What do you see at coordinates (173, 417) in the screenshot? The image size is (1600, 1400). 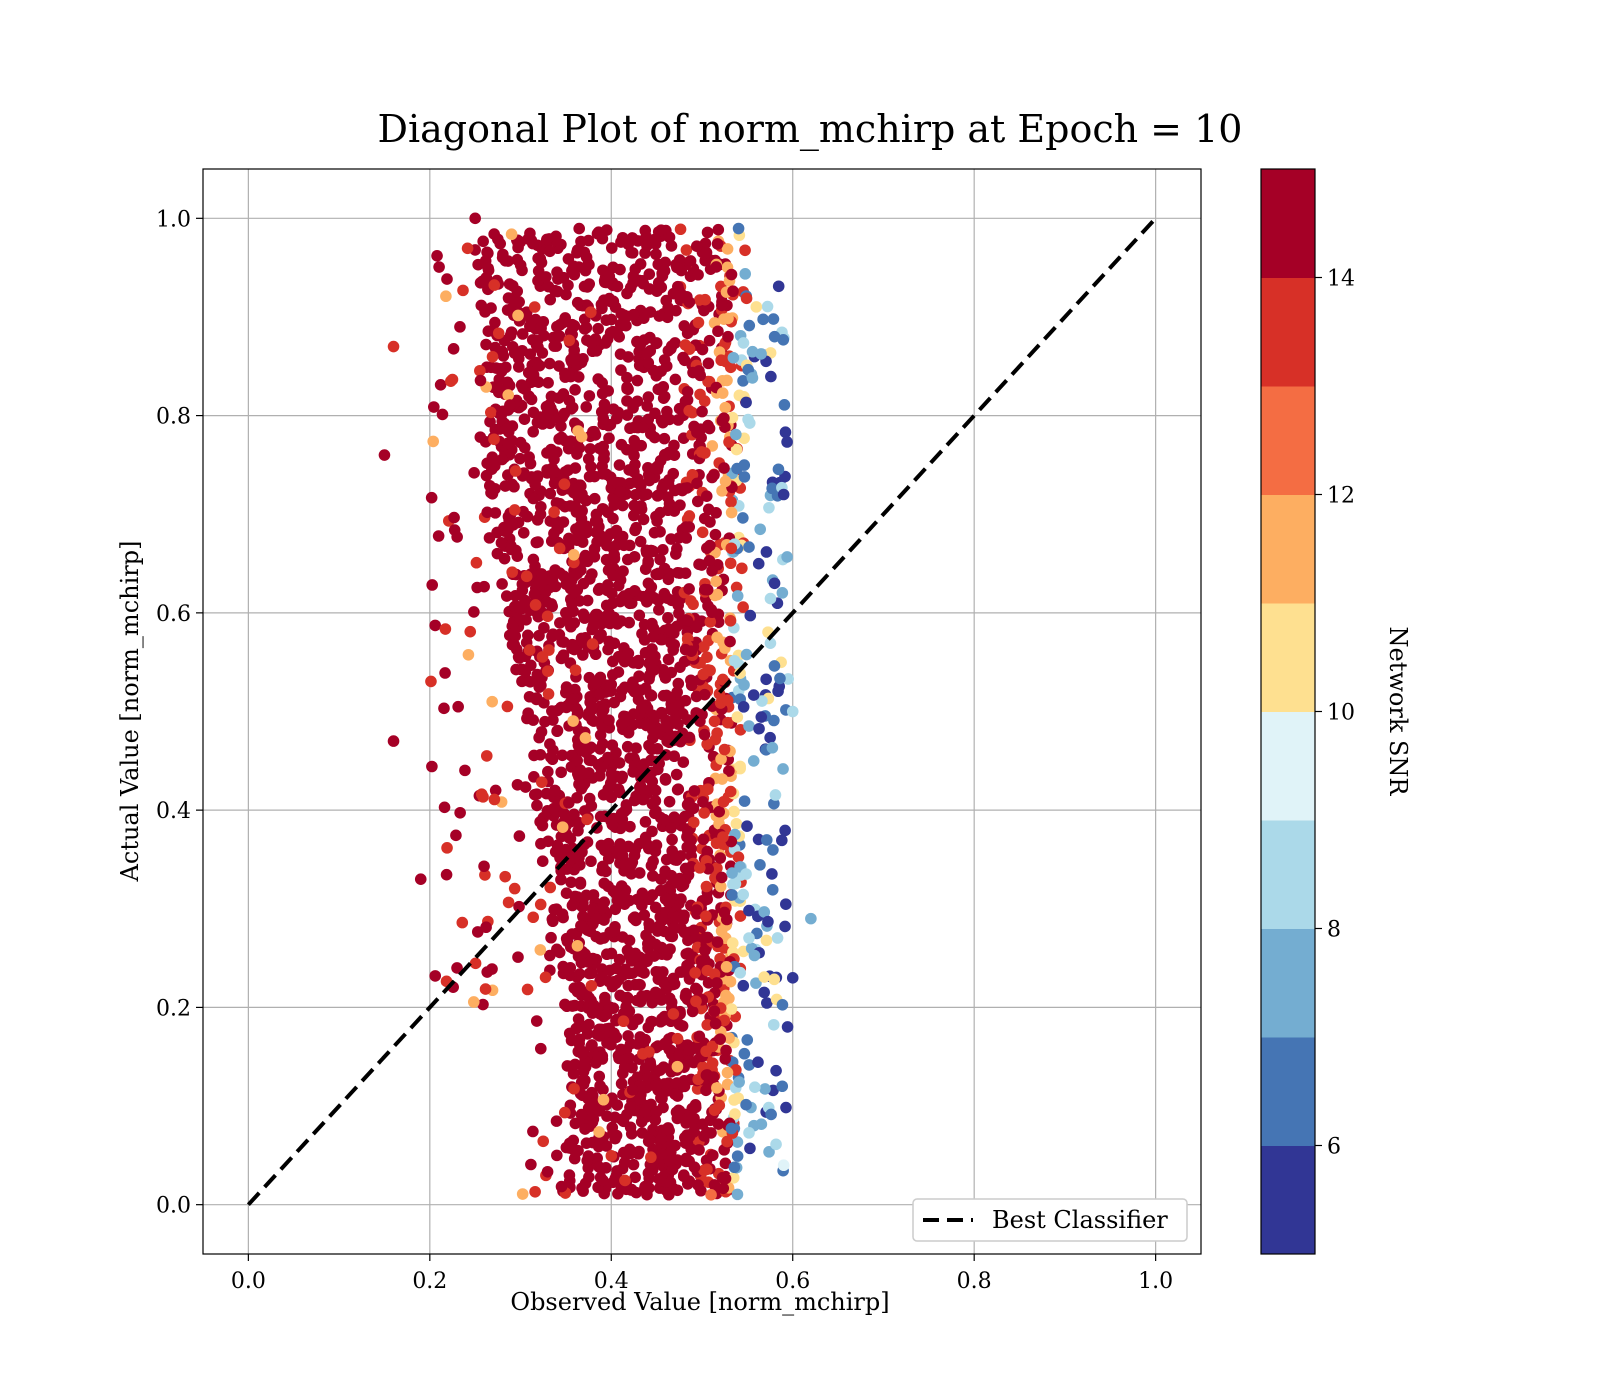 I see `y-tick-label: 0.8` at bounding box center [173, 417].